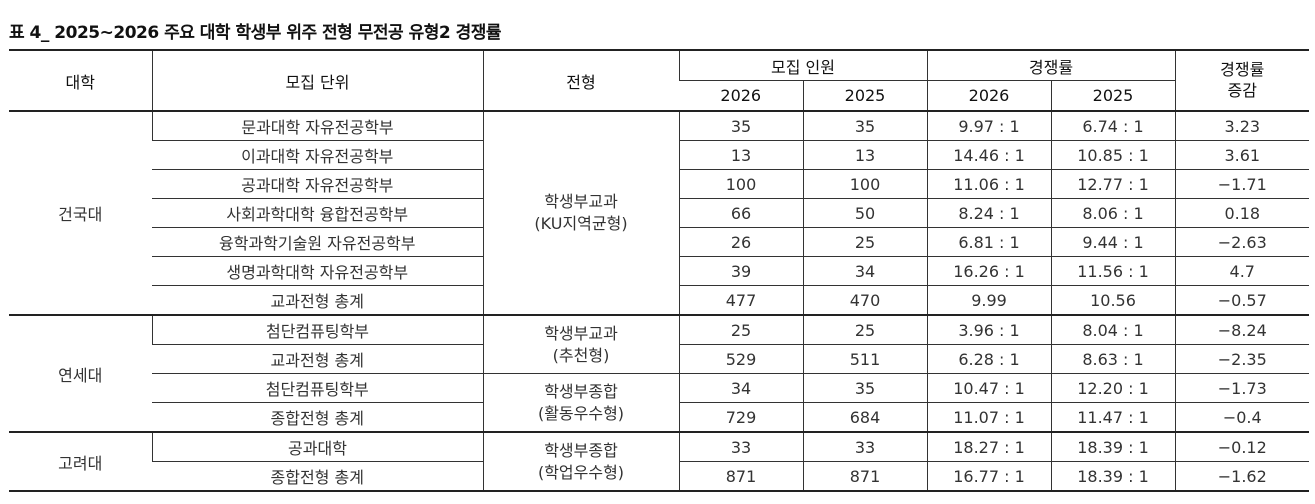 This screenshot has width=1315, height=504. I want to click on cell-competition-2025: 11.56 : 1, so click(1113, 271).